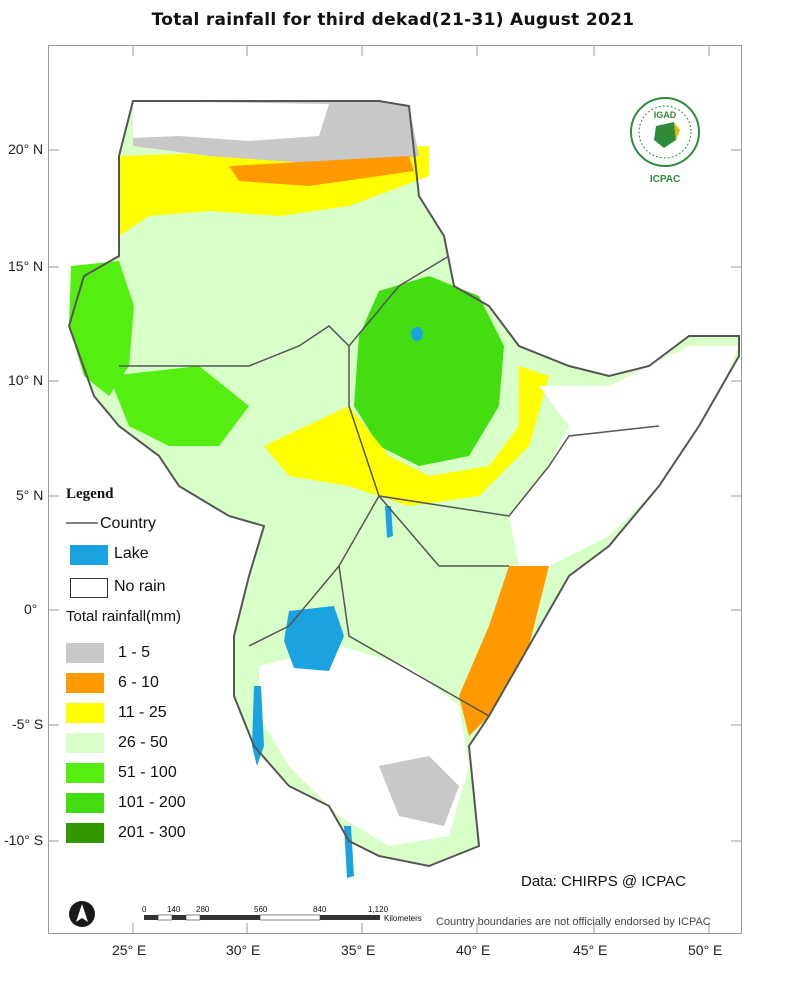 The width and height of the screenshot is (786, 981). Describe the element at coordinates (231, 121) in the screenshot. I see `no-rain-north` at that location.